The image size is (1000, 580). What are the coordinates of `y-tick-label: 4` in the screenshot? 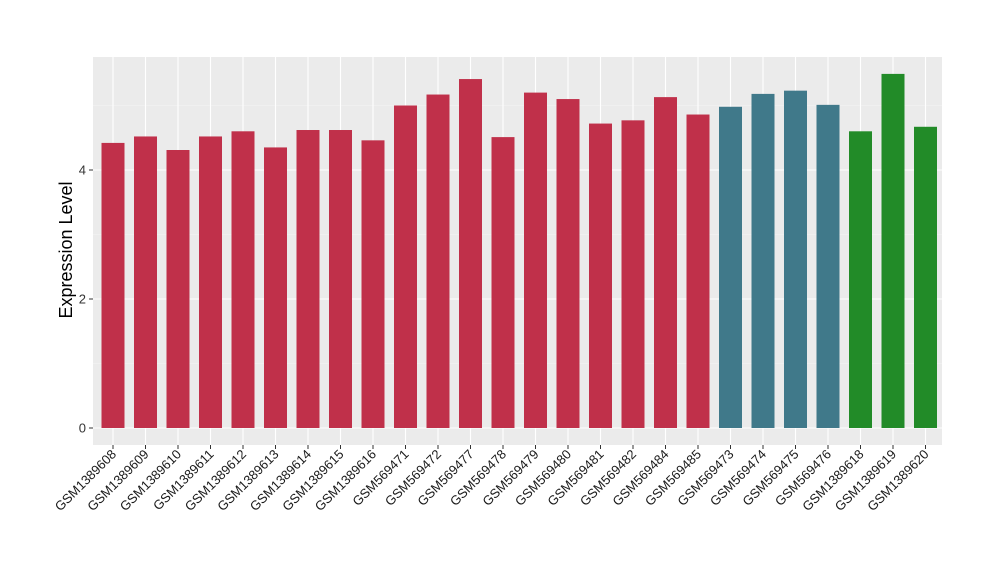 It's located at (82, 170).